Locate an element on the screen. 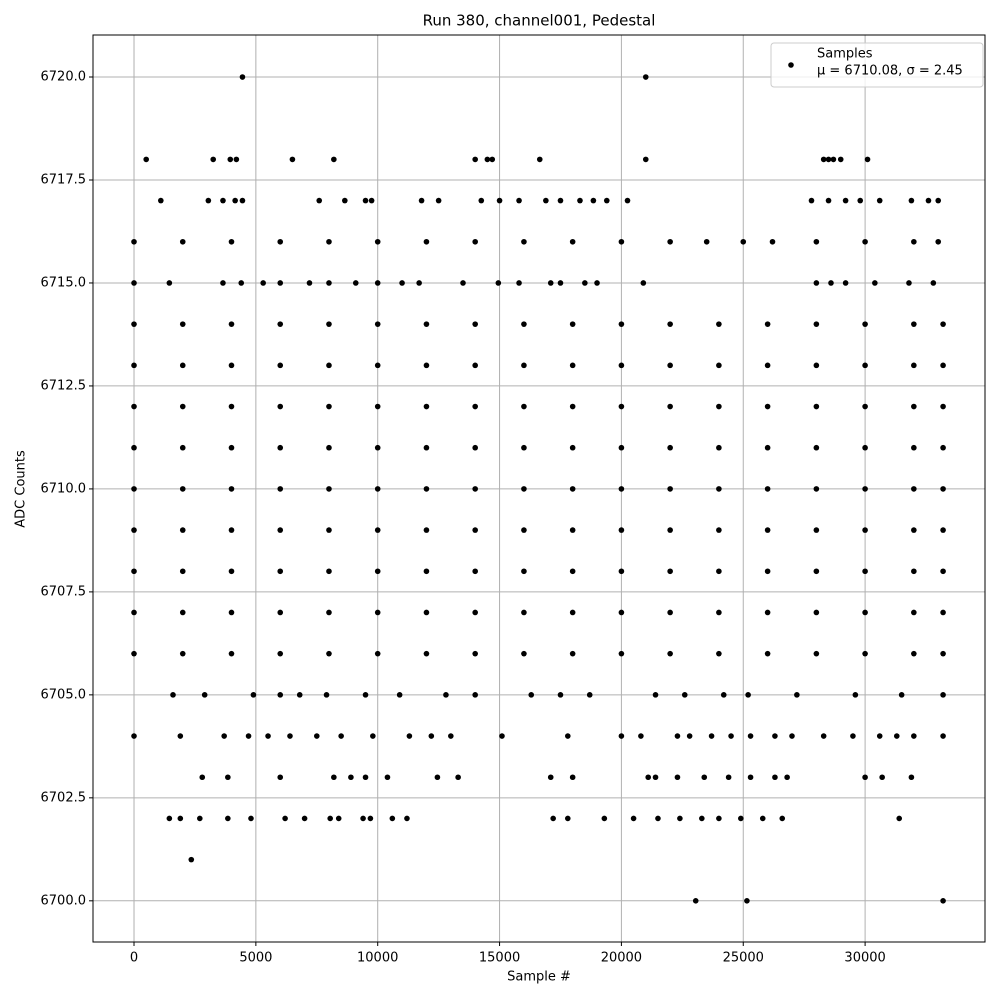 Image resolution: width=1000 pixels, height=1000 pixels. y-tick-label: 6707.5 is located at coordinates (64, 591).